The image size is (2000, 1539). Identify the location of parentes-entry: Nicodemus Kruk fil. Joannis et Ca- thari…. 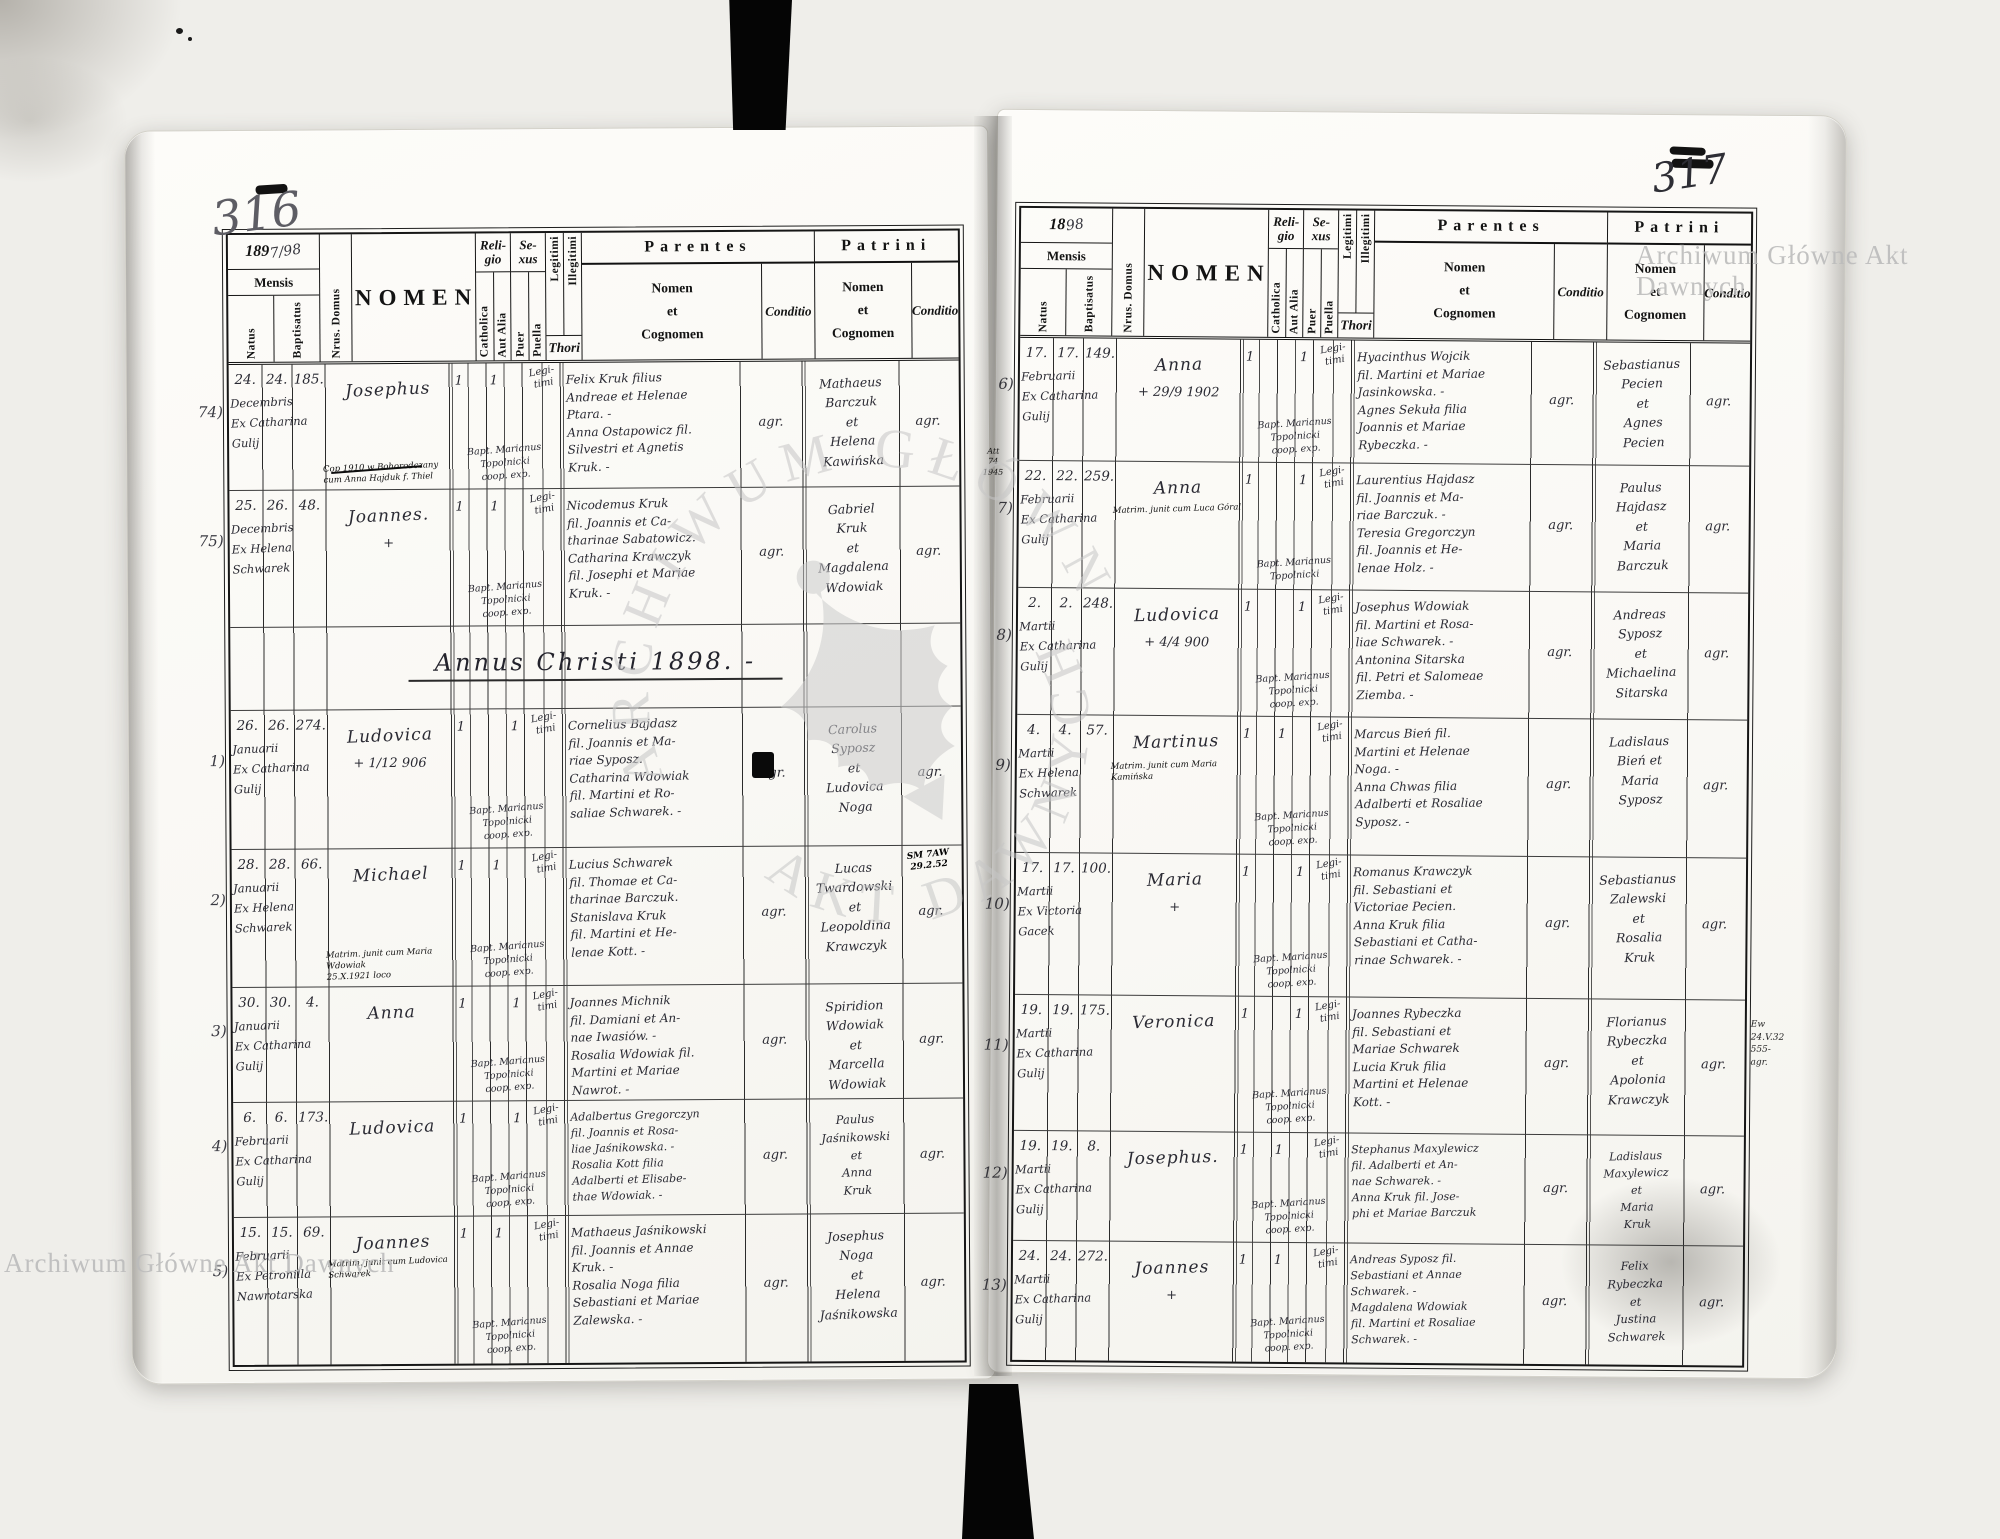
(631, 548).